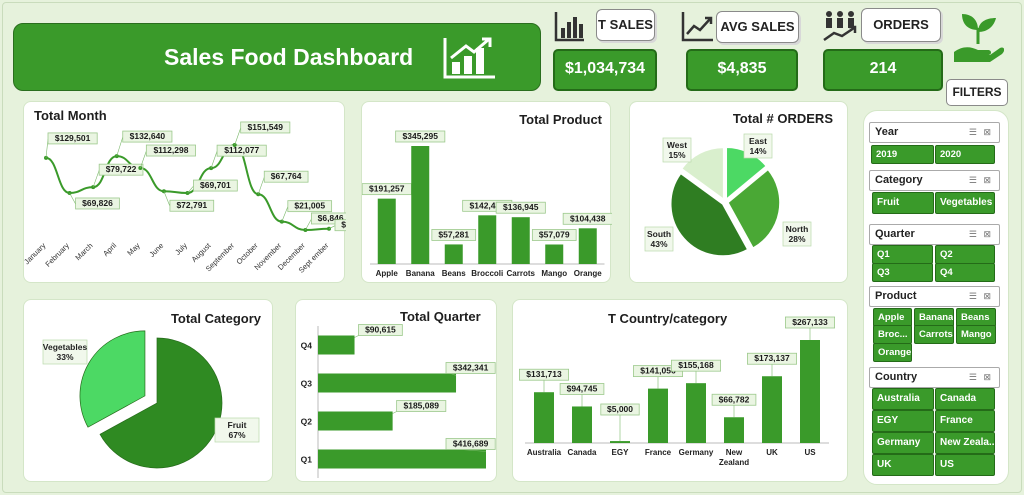  What do you see at coordinates (70, 115) in the screenshot?
I see `chart-title-total-month: Total Month` at bounding box center [70, 115].